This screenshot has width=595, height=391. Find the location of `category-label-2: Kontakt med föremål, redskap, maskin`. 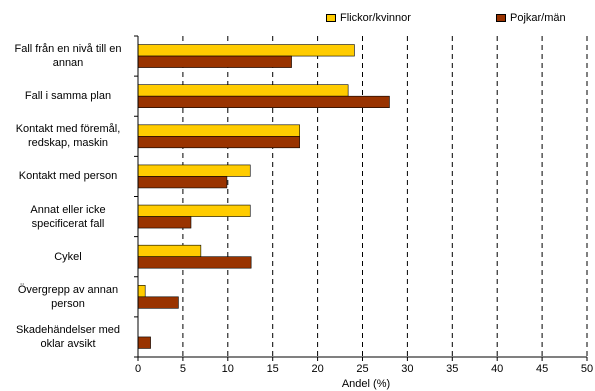

category-label-2: Kontakt med föremål, redskap, maskin is located at coordinates (68, 136).